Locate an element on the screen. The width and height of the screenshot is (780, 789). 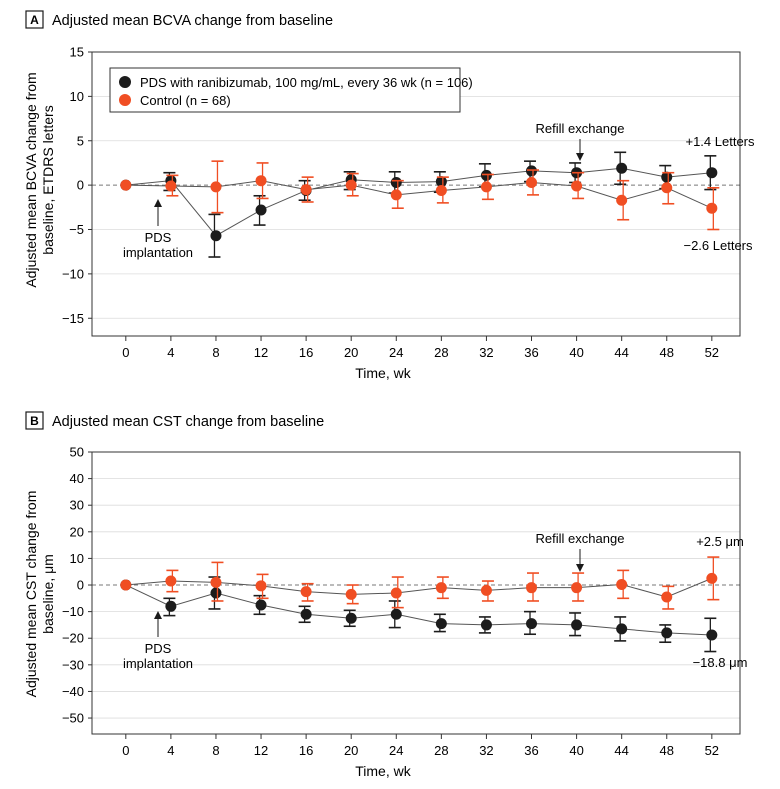
panel-a-x-ticks: 0 4 8 12 16 20 24 28 32 36 40 44 48 52 is located at coordinates (420, 348).